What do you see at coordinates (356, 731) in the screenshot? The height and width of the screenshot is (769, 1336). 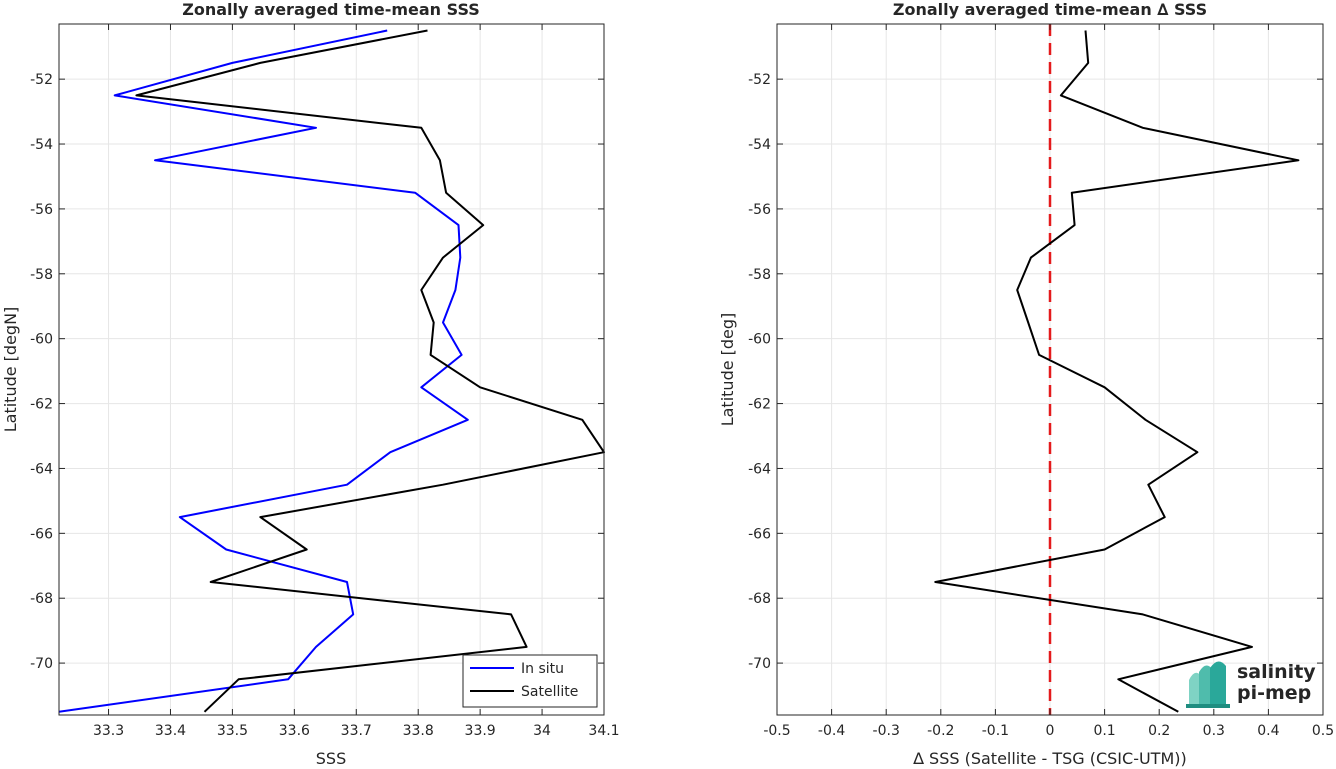 I see `sss-x-tick-label: 33.7` at bounding box center [356, 731].